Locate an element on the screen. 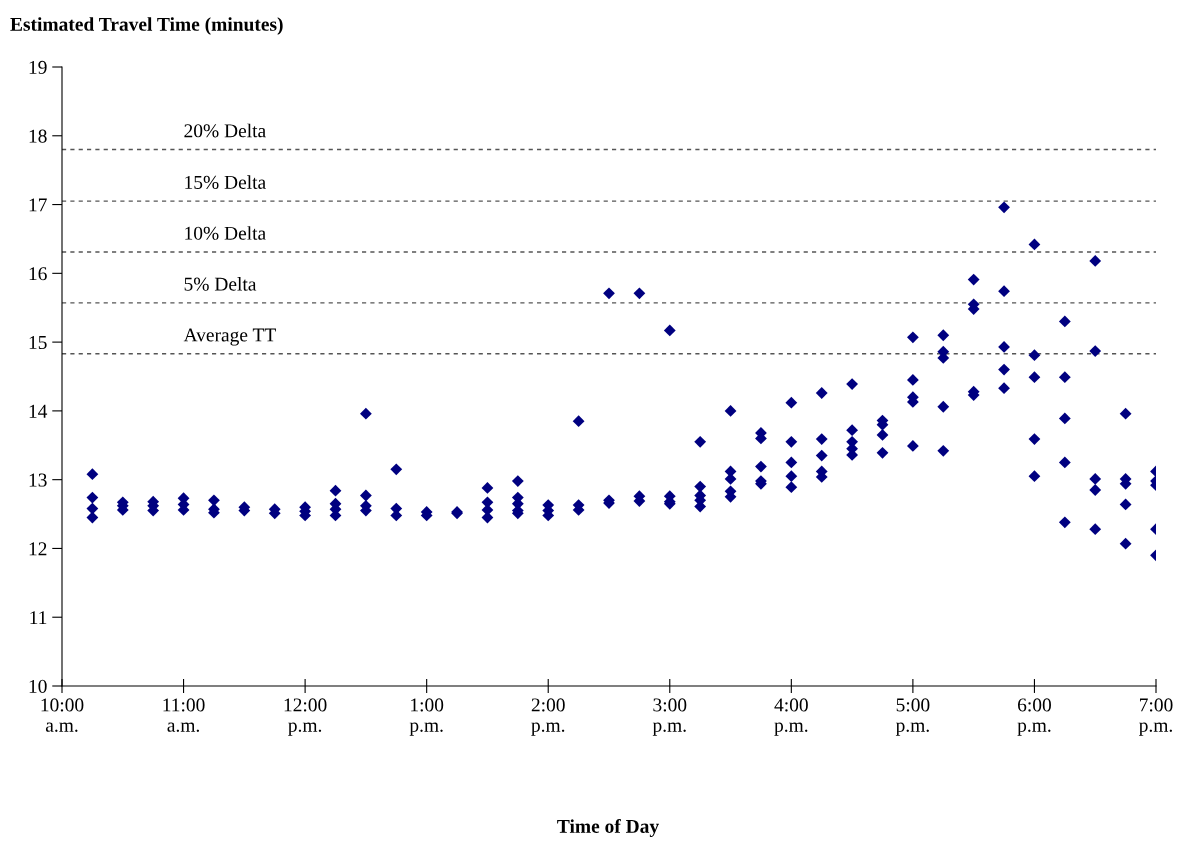  ref-line-label: Average TT is located at coordinates (229, 337).